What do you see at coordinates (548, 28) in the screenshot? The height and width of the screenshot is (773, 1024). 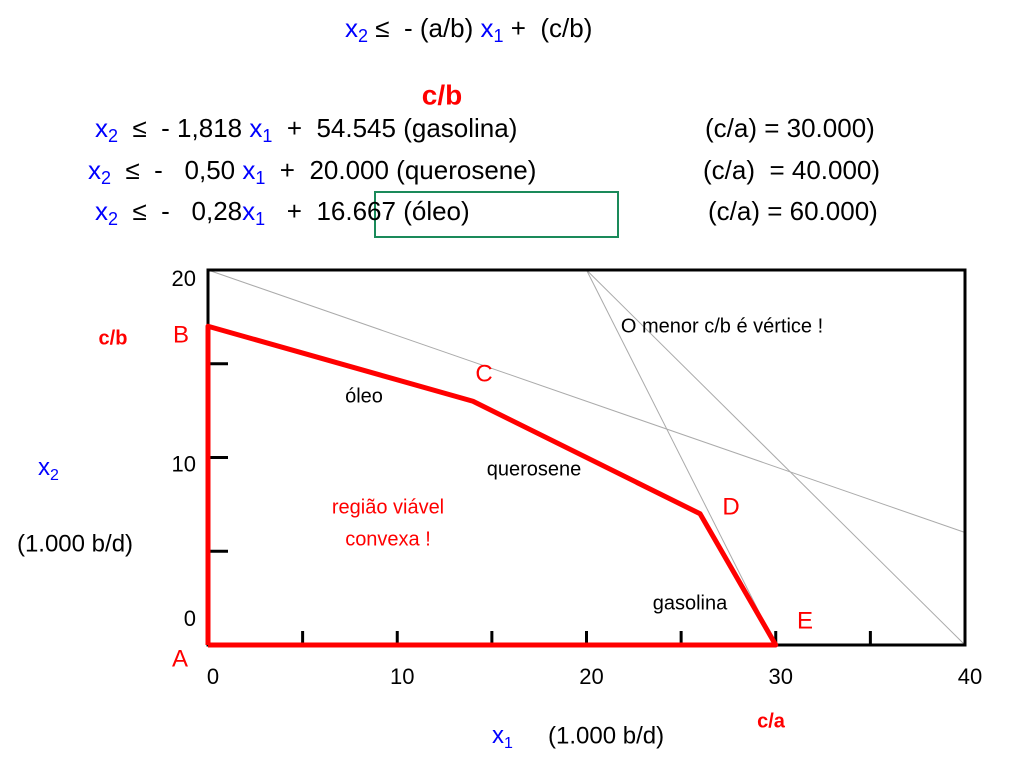 I see `text: + (c/b)` at bounding box center [548, 28].